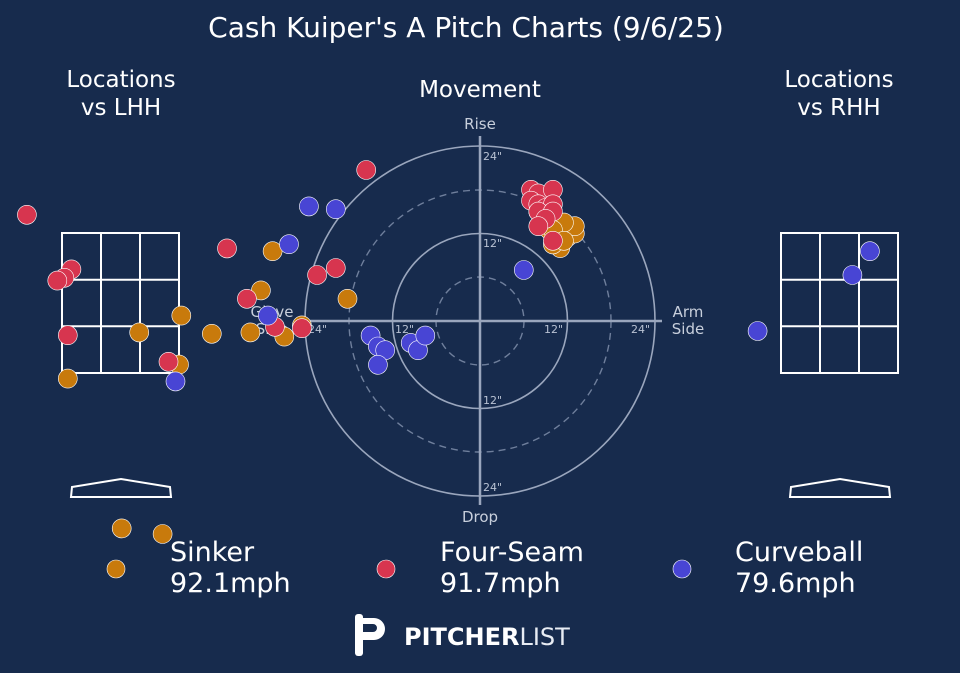 This screenshot has width=960, height=673. I want to click on ring-label-left-24: 24", so click(317, 329).